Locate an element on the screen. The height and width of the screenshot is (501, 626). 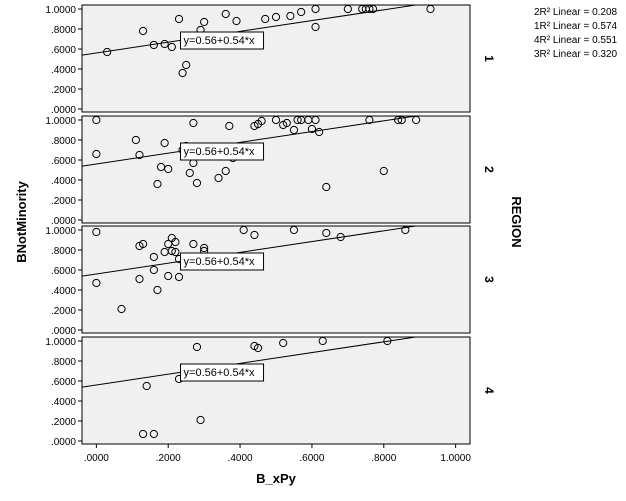
panel-label: 2 is located at coordinates (489, 169).